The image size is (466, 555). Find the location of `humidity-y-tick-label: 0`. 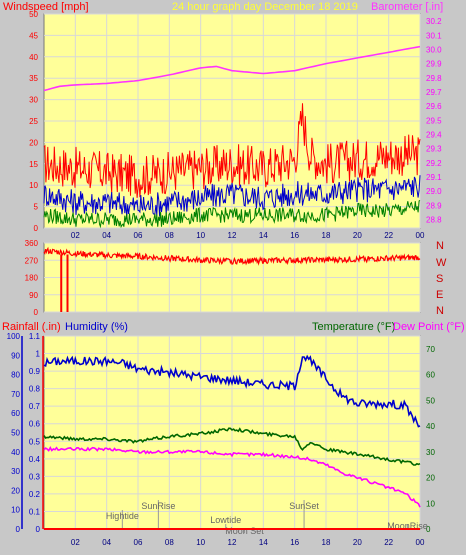

humidity-y-tick-label: 0 is located at coordinates (18, 529).